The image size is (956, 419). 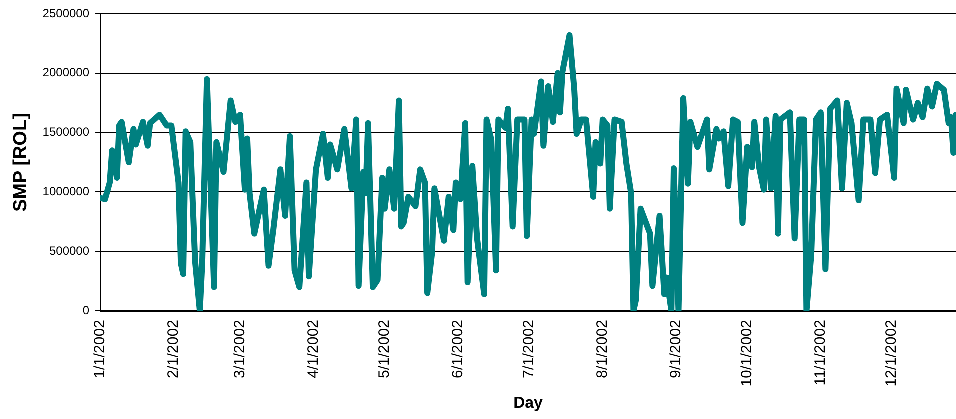 What do you see at coordinates (100, 349) in the screenshot?
I see `x-tick-label: 1/1/2002` at bounding box center [100, 349].